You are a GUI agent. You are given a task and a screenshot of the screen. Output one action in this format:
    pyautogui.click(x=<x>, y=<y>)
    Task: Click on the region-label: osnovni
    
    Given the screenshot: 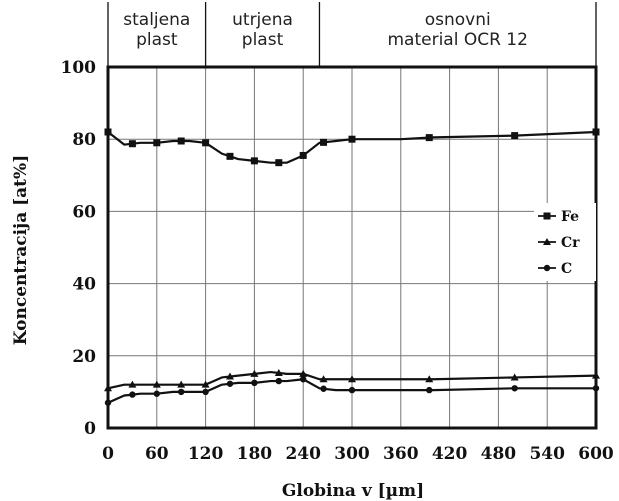 What is the action you would take?
    pyautogui.click(x=458, y=20)
    